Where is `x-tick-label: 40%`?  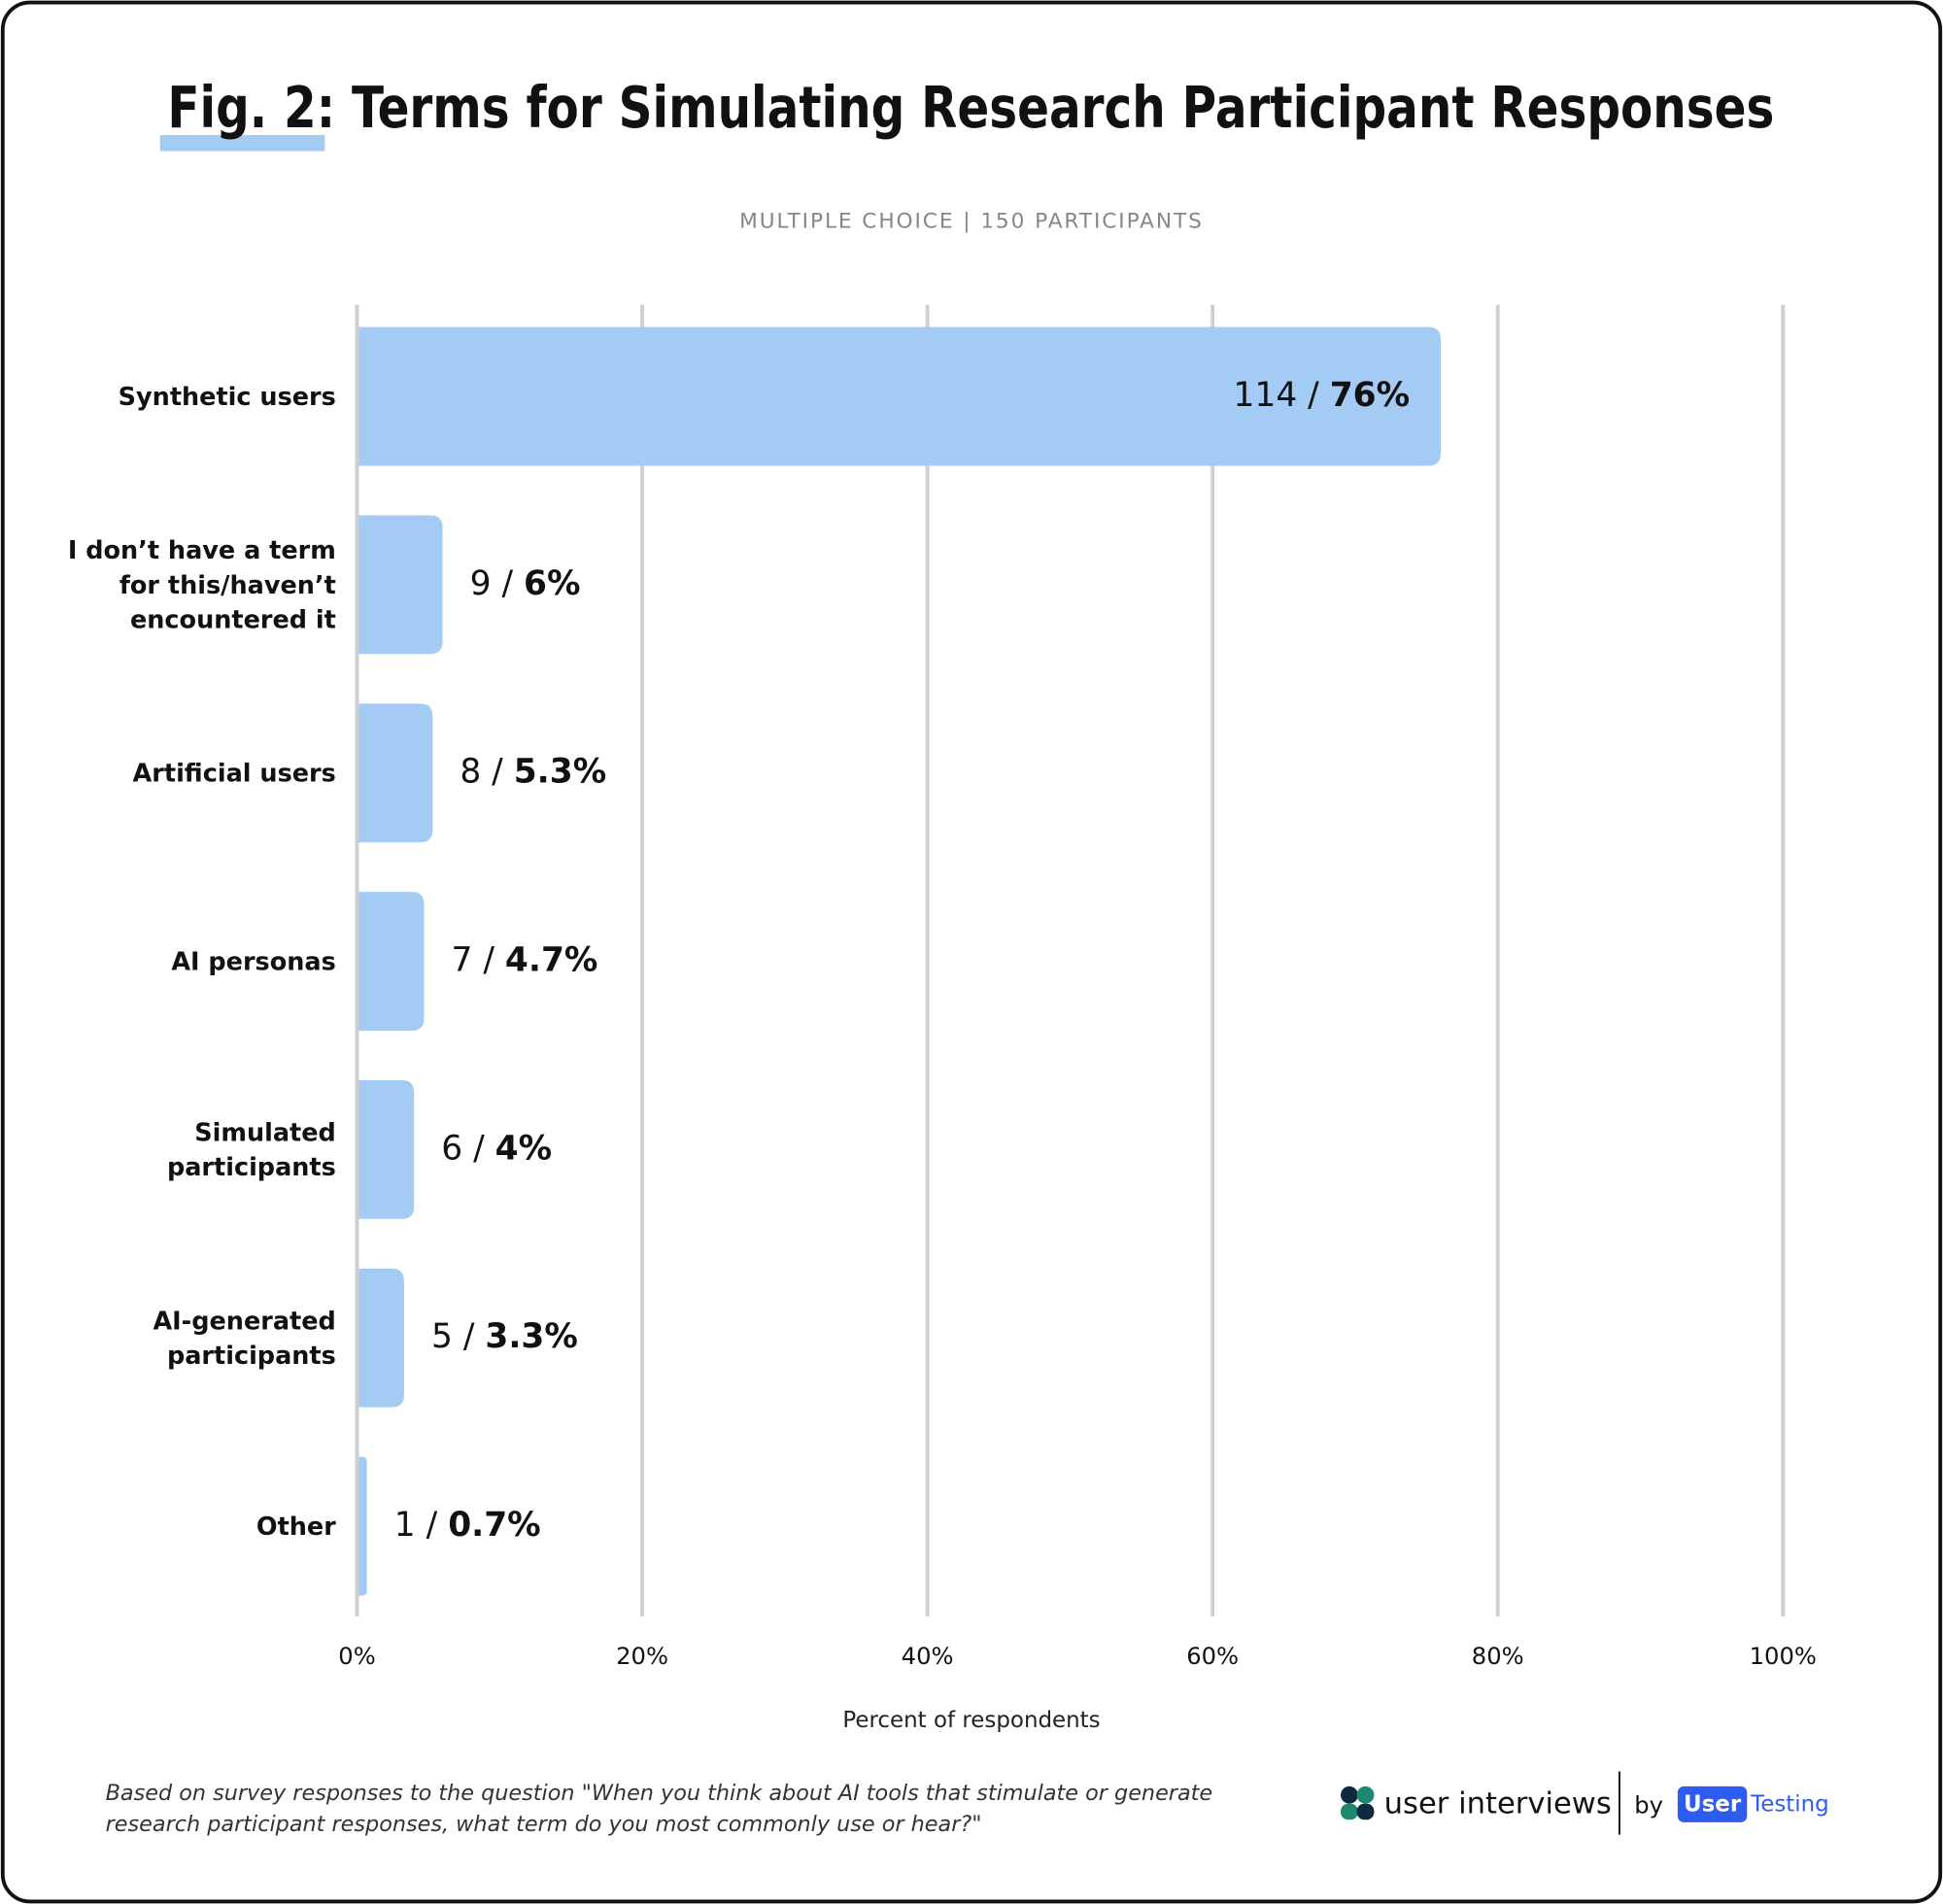 x-tick-label: 40% is located at coordinates (928, 1656).